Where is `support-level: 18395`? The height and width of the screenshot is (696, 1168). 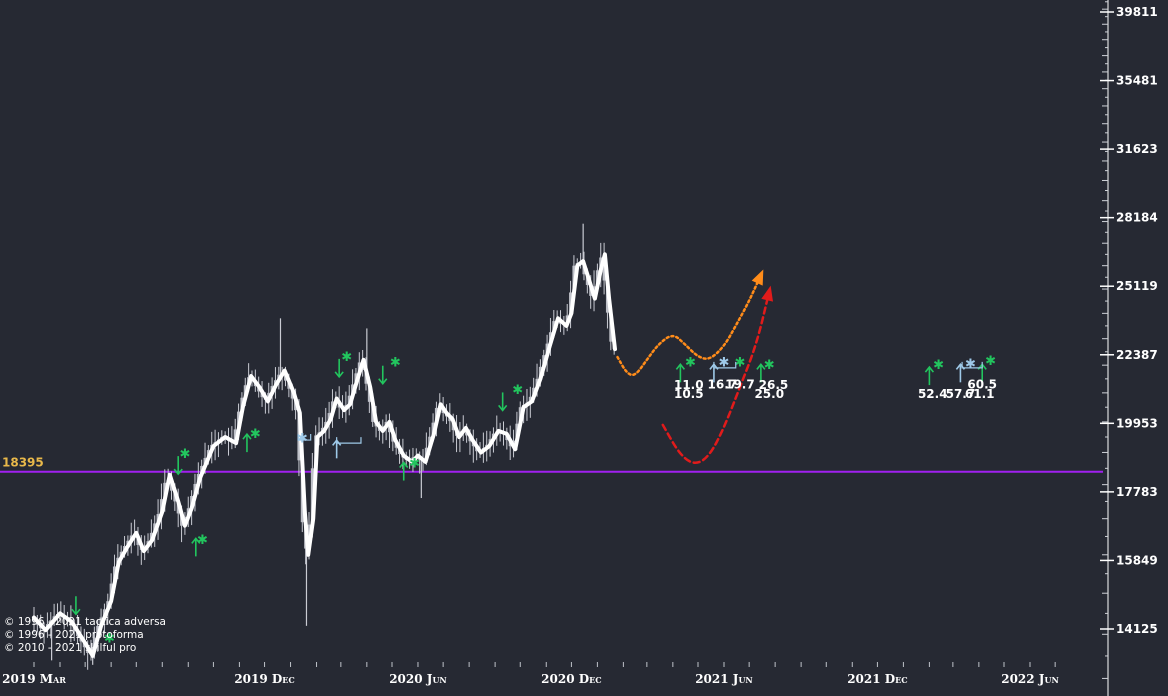
support-level: 18395 is located at coordinates (551, 464).